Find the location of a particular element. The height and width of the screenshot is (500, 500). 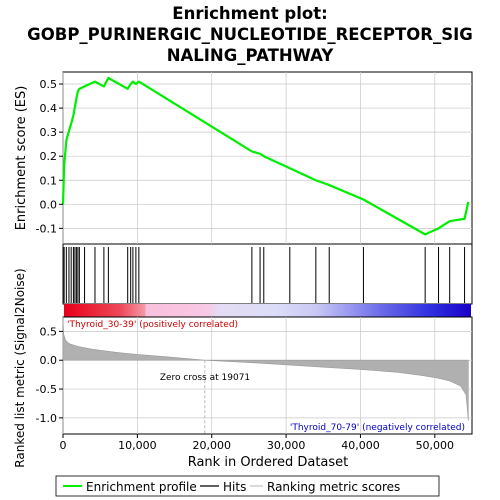

x-axis-label: Rank in Ordered Dataset is located at coordinates (268, 462).